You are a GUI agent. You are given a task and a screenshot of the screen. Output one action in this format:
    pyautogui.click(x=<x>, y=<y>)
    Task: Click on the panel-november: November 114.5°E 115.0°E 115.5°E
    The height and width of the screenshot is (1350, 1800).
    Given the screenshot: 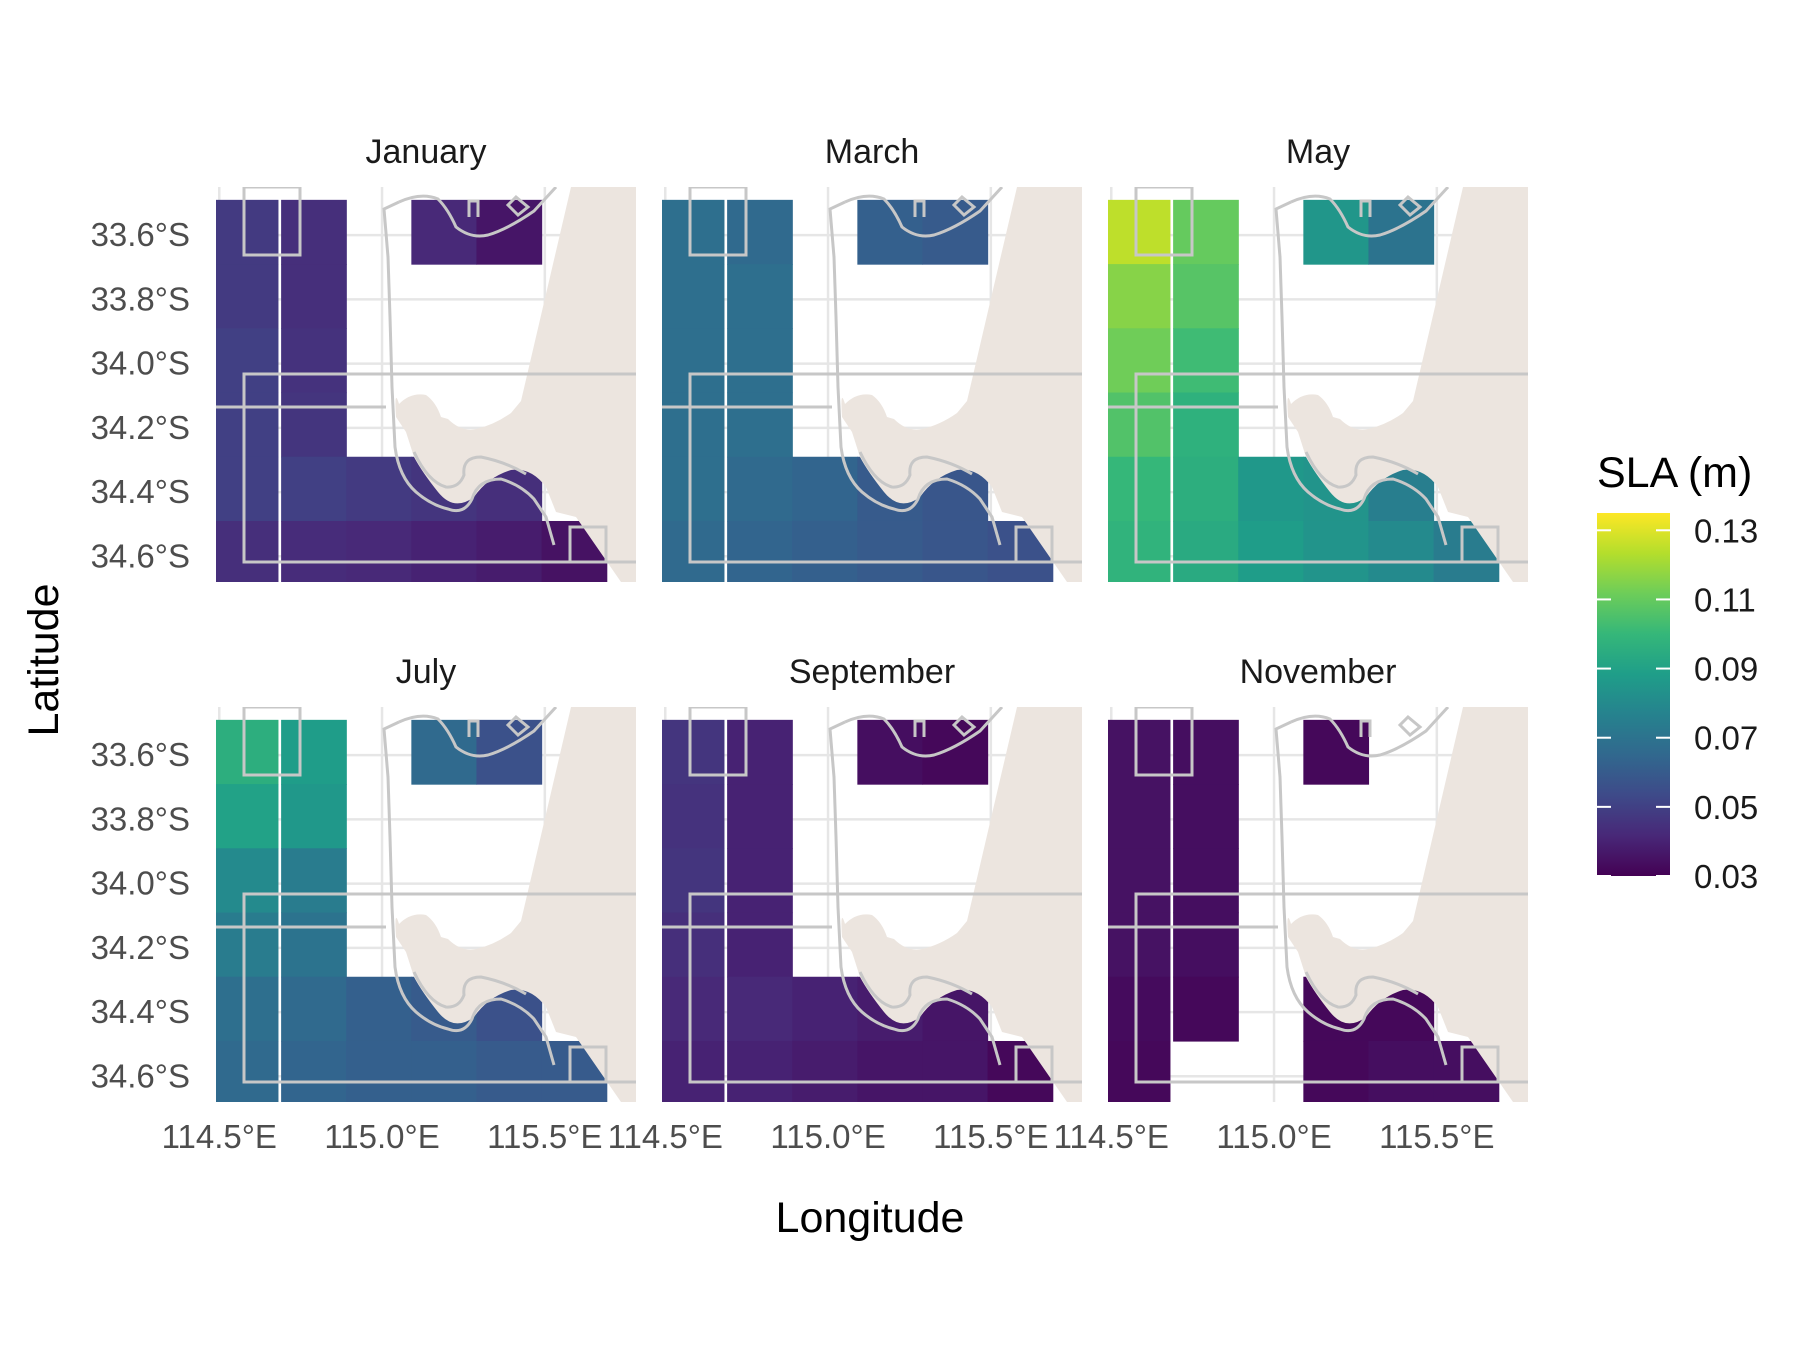 What is the action you would take?
    pyautogui.click(x=1291, y=904)
    